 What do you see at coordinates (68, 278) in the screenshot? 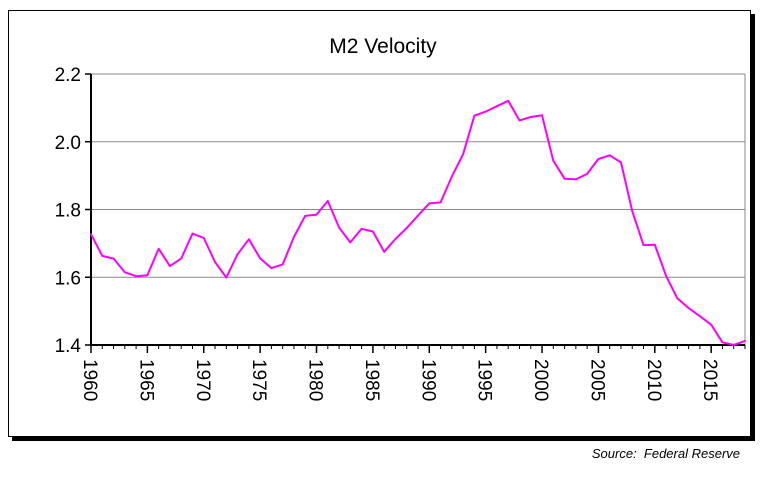
I see `y-tick-label: 1.6` at bounding box center [68, 278].